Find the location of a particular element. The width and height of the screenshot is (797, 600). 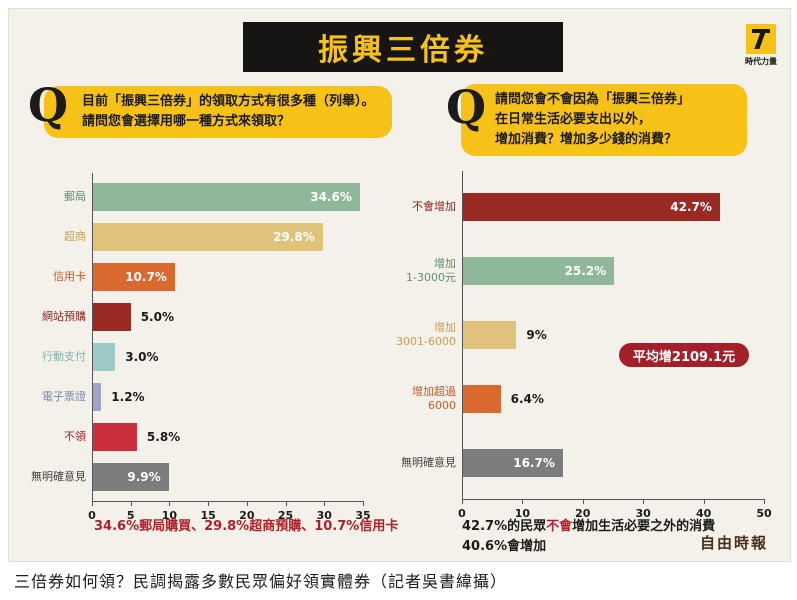

bar-value-label: 9% is located at coordinates (536, 335).